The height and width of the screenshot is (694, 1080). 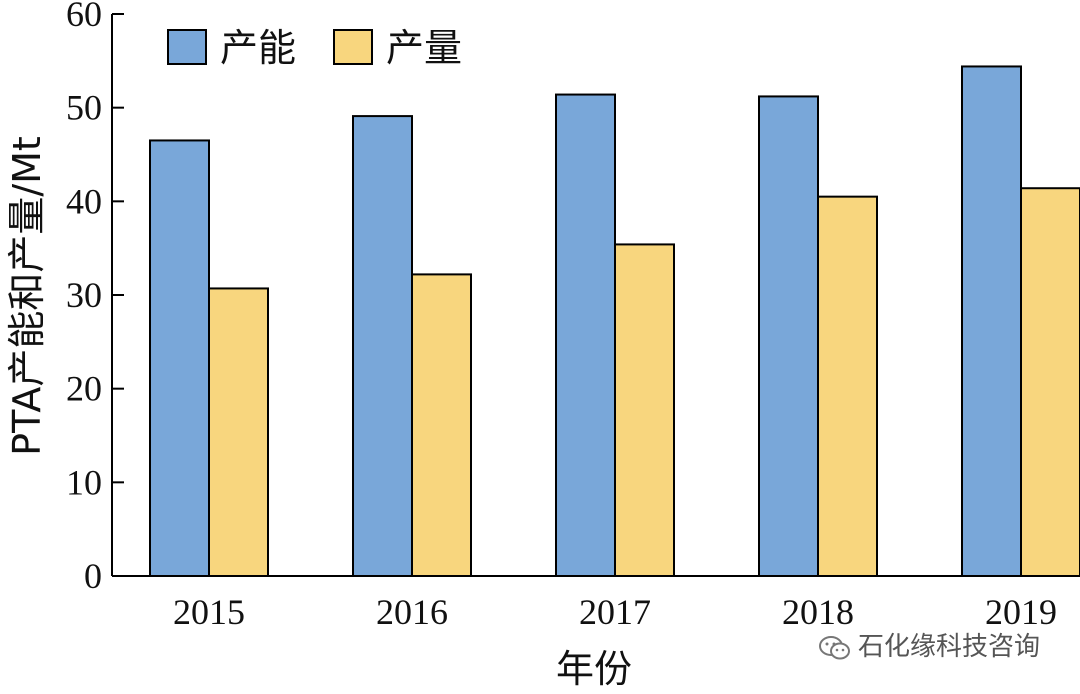 I want to click on x-tick-label-2018: 2018, so click(x=818, y=612).